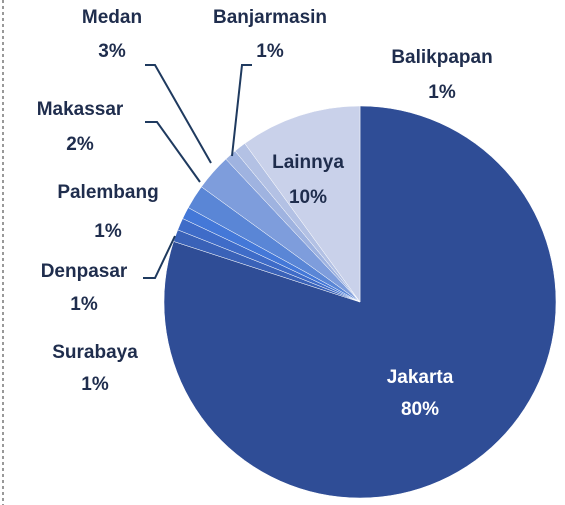 The image size is (565, 505). I want to click on slice-label: Makassar, so click(80, 109).